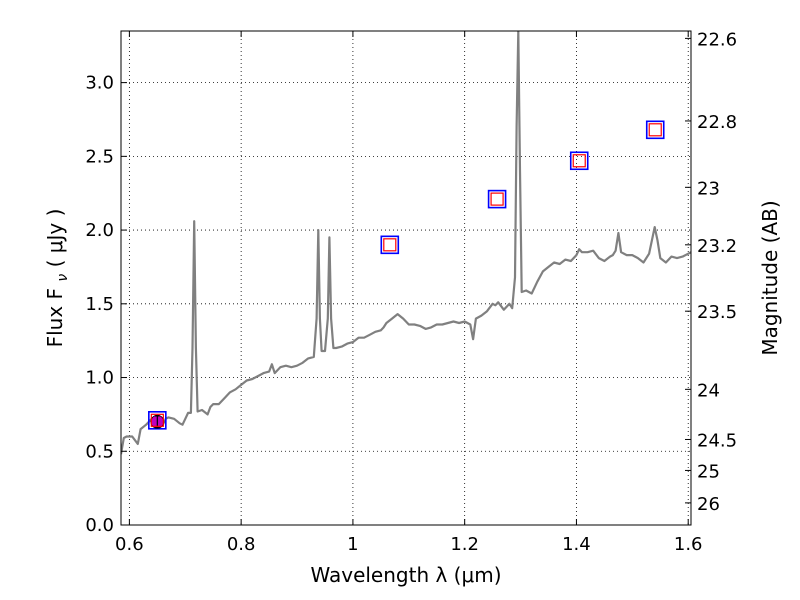 The image size is (800, 600). Describe the element at coordinates (55, 238) in the screenshot. I see `y-axis-label-unit: ( μJy )` at that location.